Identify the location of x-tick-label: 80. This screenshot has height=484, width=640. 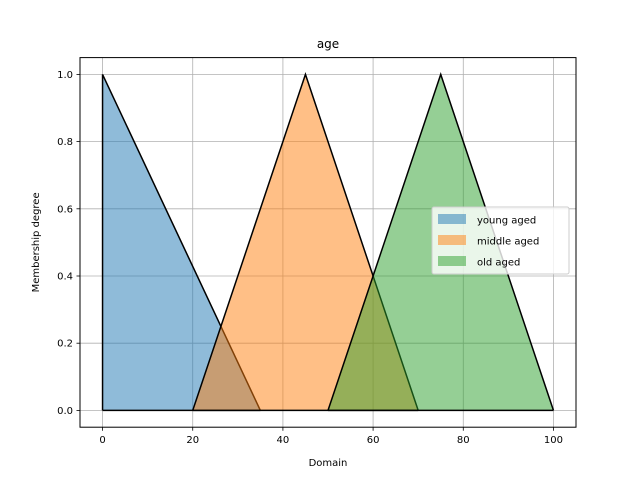
(463, 440).